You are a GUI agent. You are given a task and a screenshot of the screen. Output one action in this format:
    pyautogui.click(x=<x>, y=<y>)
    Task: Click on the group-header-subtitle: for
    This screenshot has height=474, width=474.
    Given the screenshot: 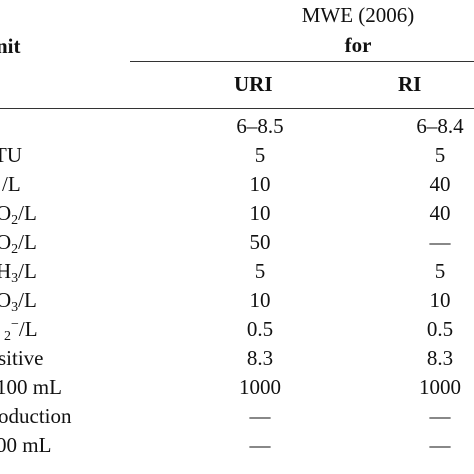 What is the action you would take?
    pyautogui.click(x=358, y=45)
    